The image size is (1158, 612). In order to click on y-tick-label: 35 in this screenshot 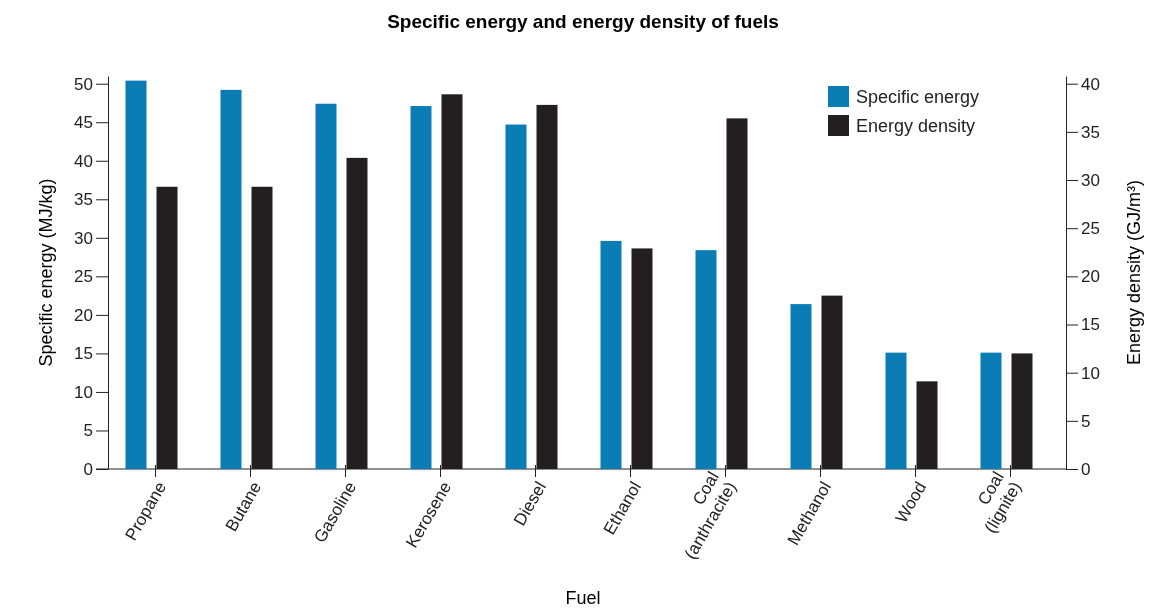, I will do `click(83, 200)`.